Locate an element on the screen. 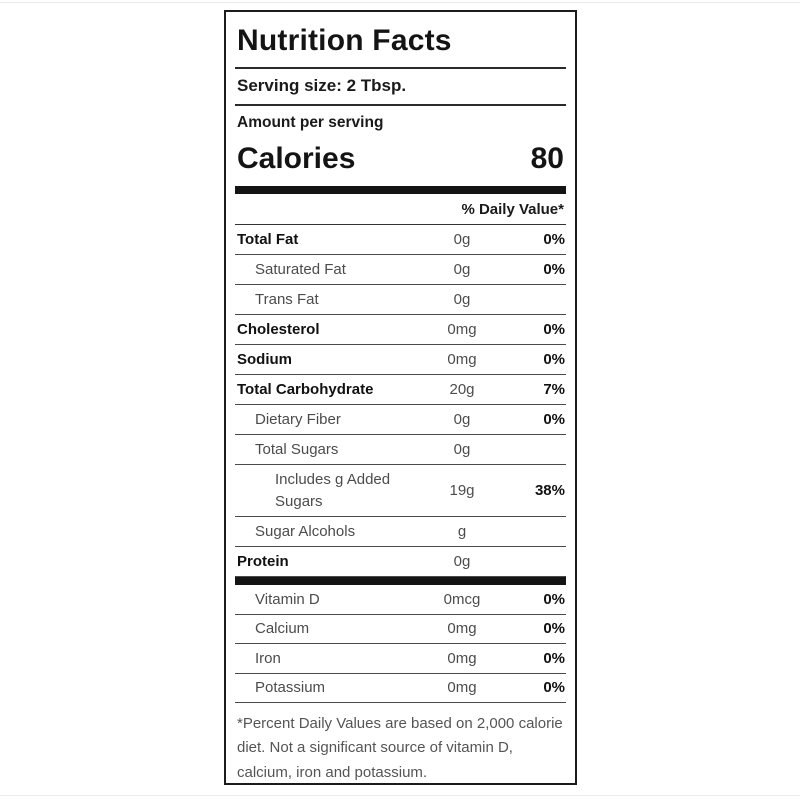  nutrient-row: Potassium 0mg 0% is located at coordinates (400, 688).